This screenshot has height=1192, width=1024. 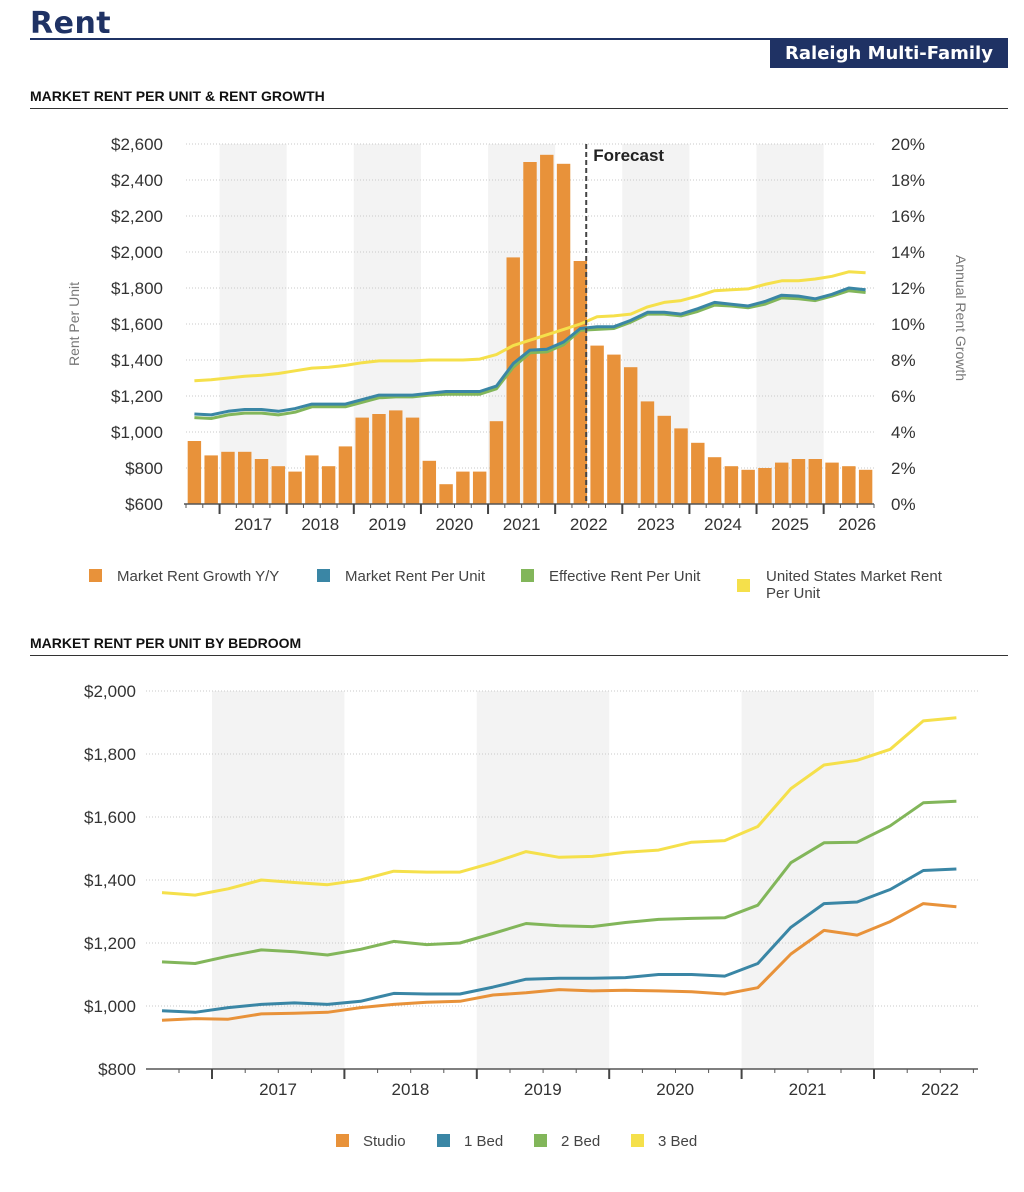 What do you see at coordinates (903, 504) in the screenshot?
I see `y2-tick-label: 0%` at bounding box center [903, 504].